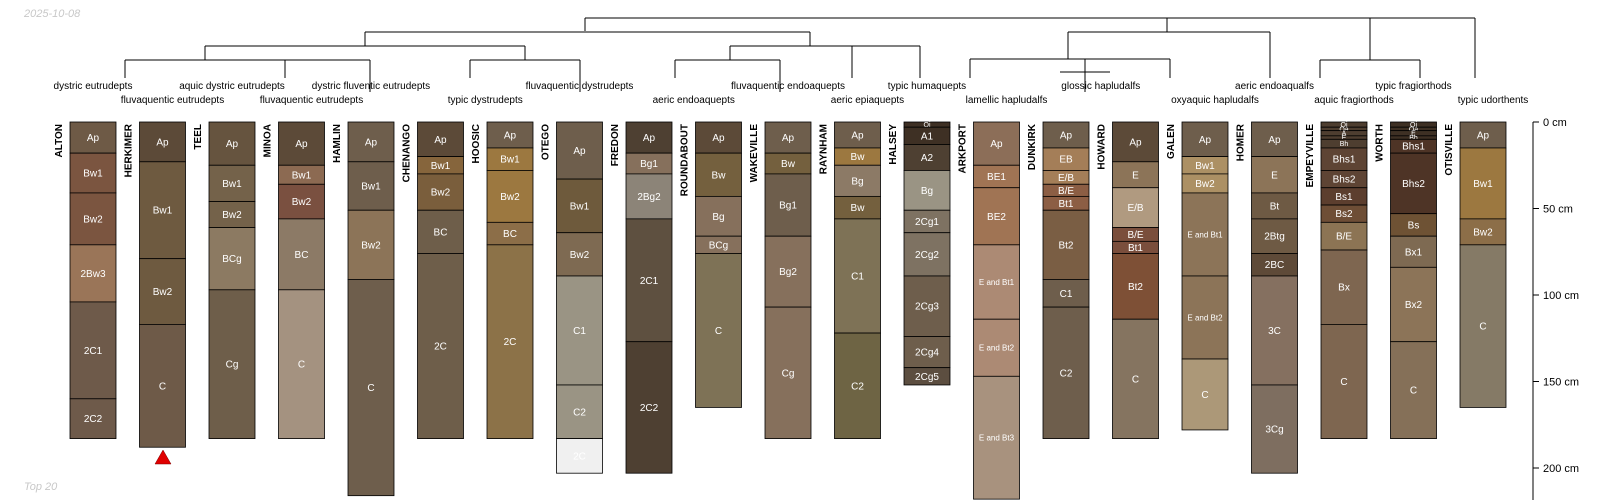 The image size is (1600, 500). I want to click on horizon-label: Bs, so click(1414, 225).